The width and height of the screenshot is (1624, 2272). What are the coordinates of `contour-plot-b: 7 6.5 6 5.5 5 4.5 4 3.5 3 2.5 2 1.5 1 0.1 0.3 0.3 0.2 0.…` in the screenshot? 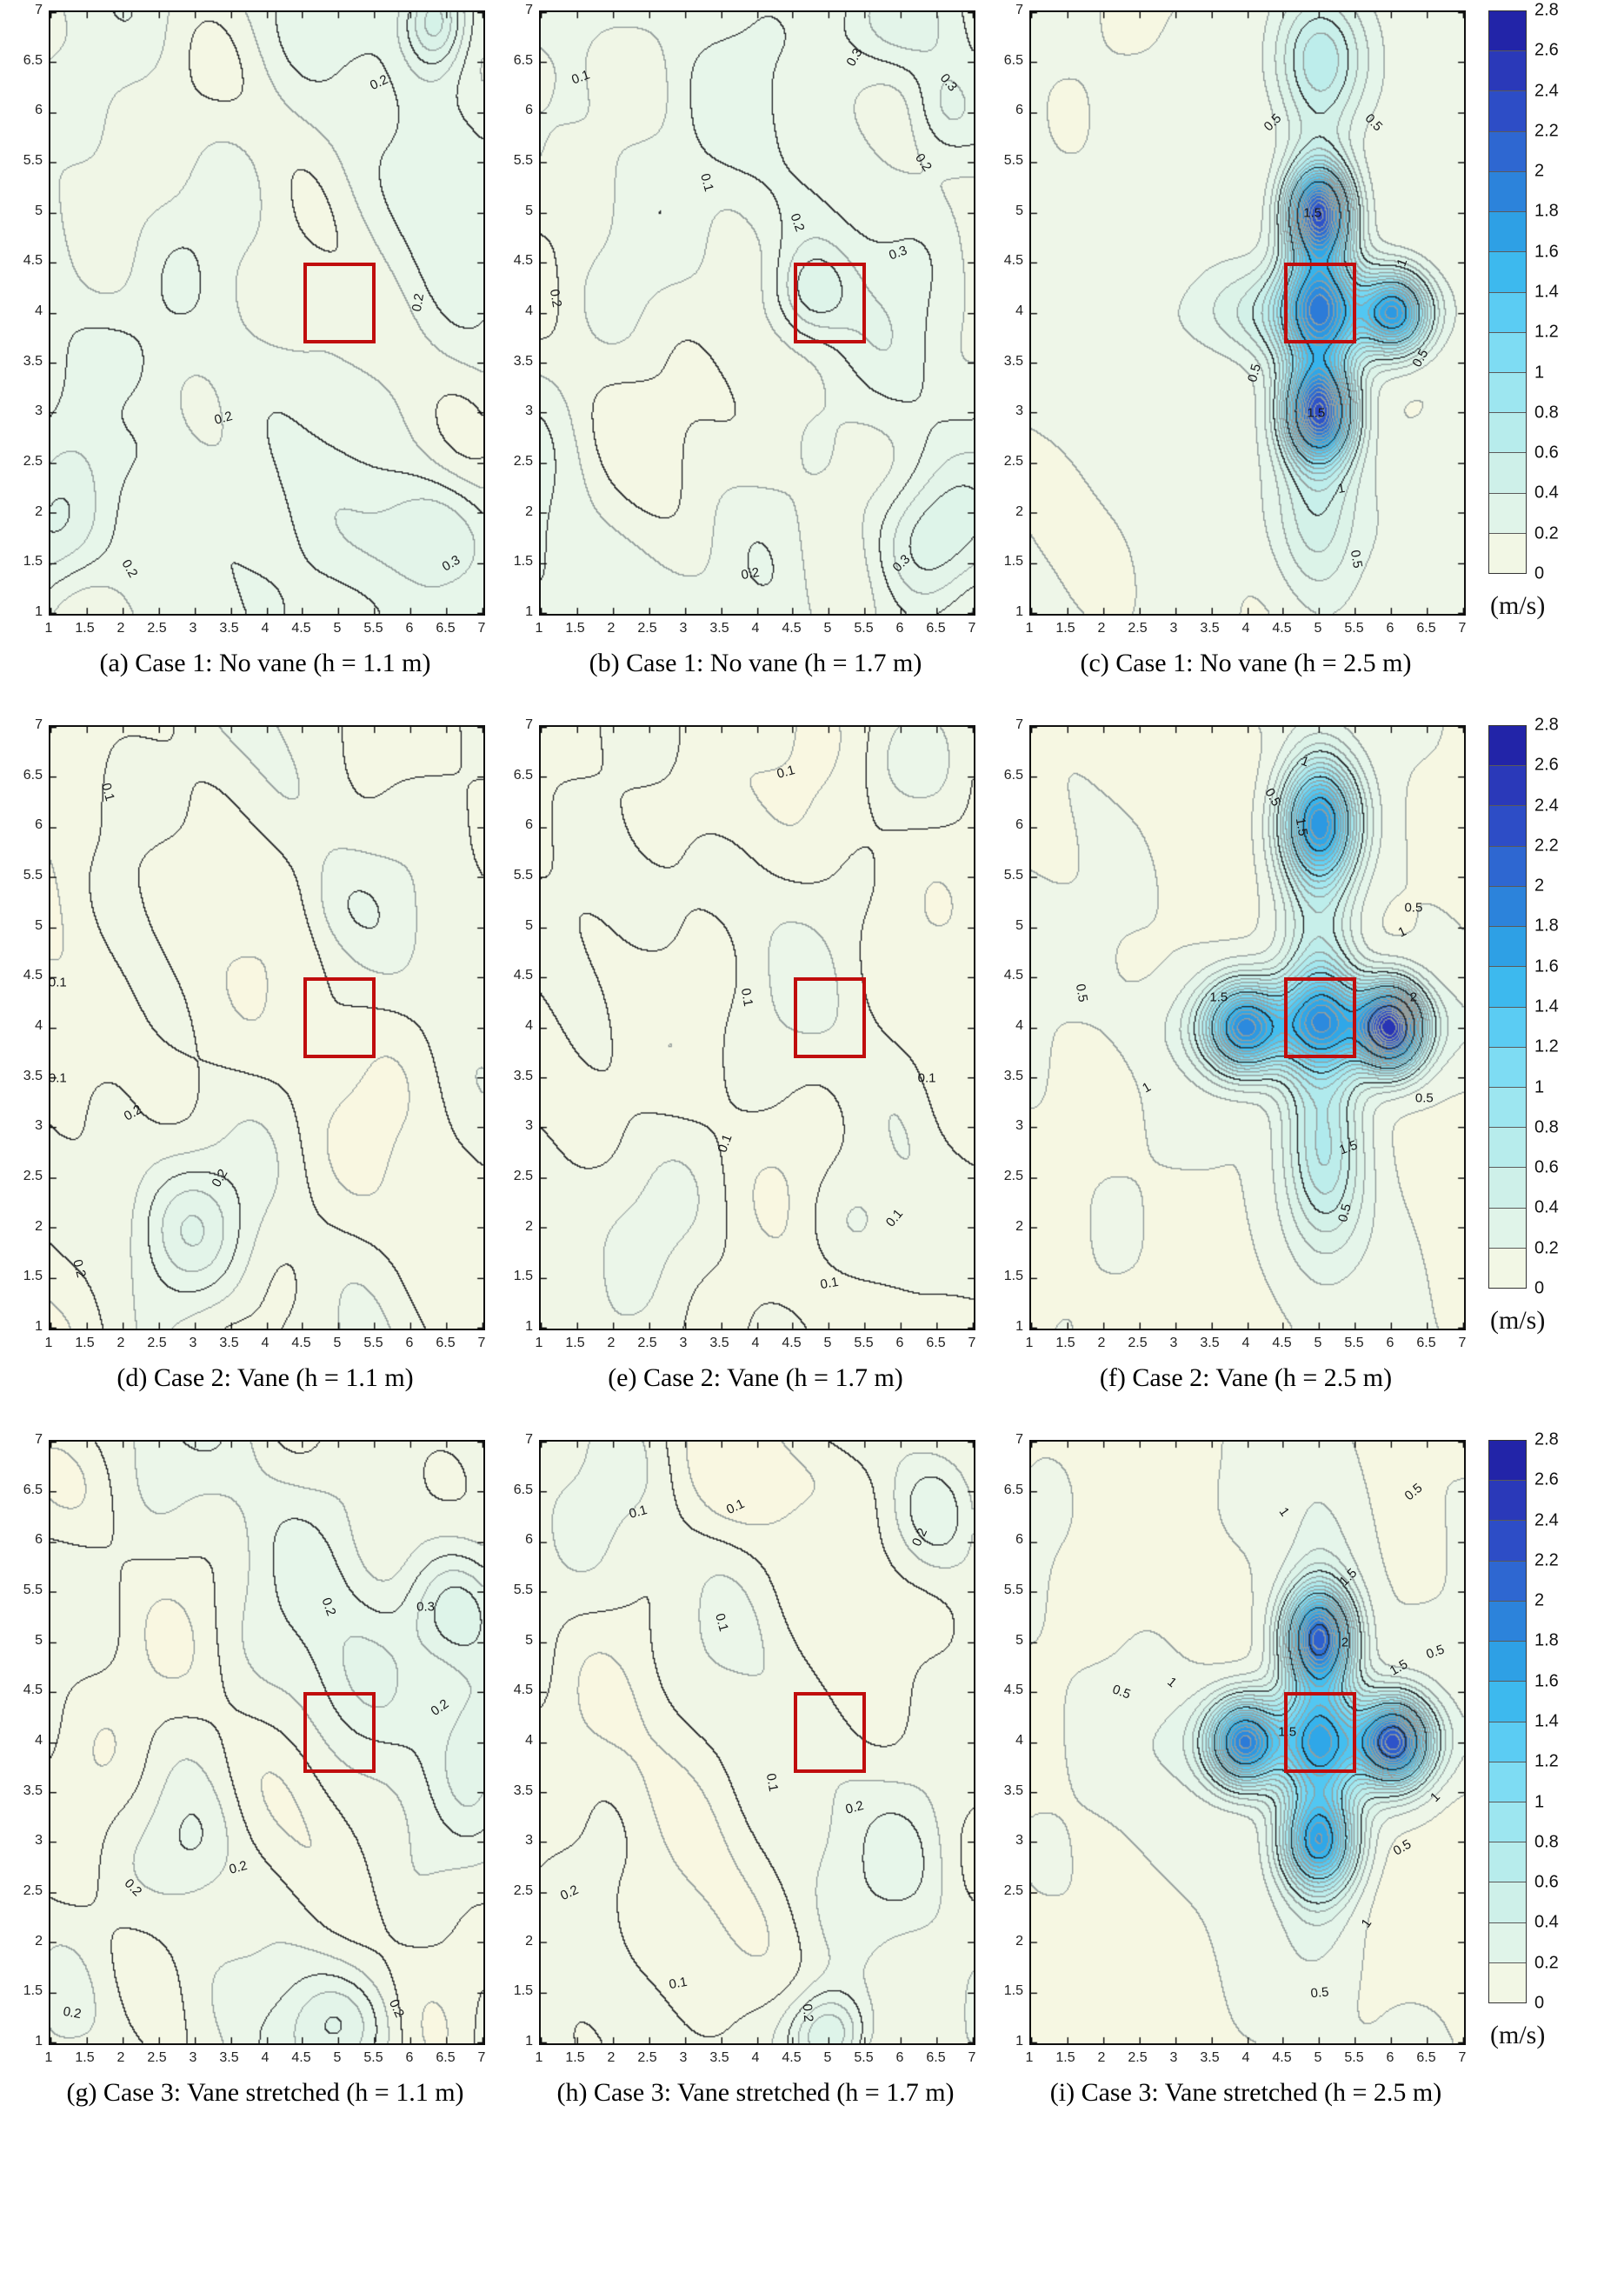 It's located at (739, 340).